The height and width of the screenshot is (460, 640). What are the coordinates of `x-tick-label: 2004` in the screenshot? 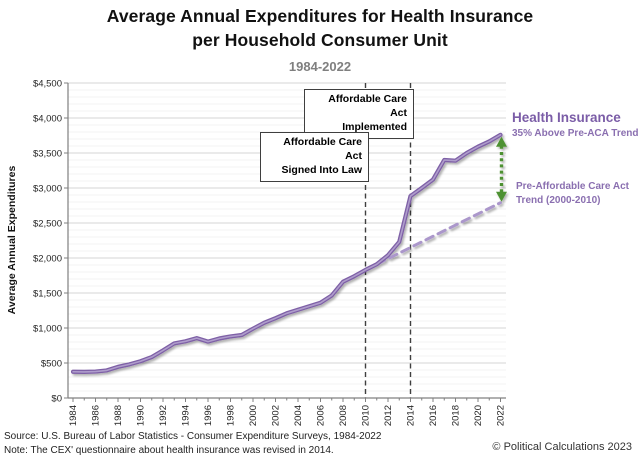 It's located at (298, 415).